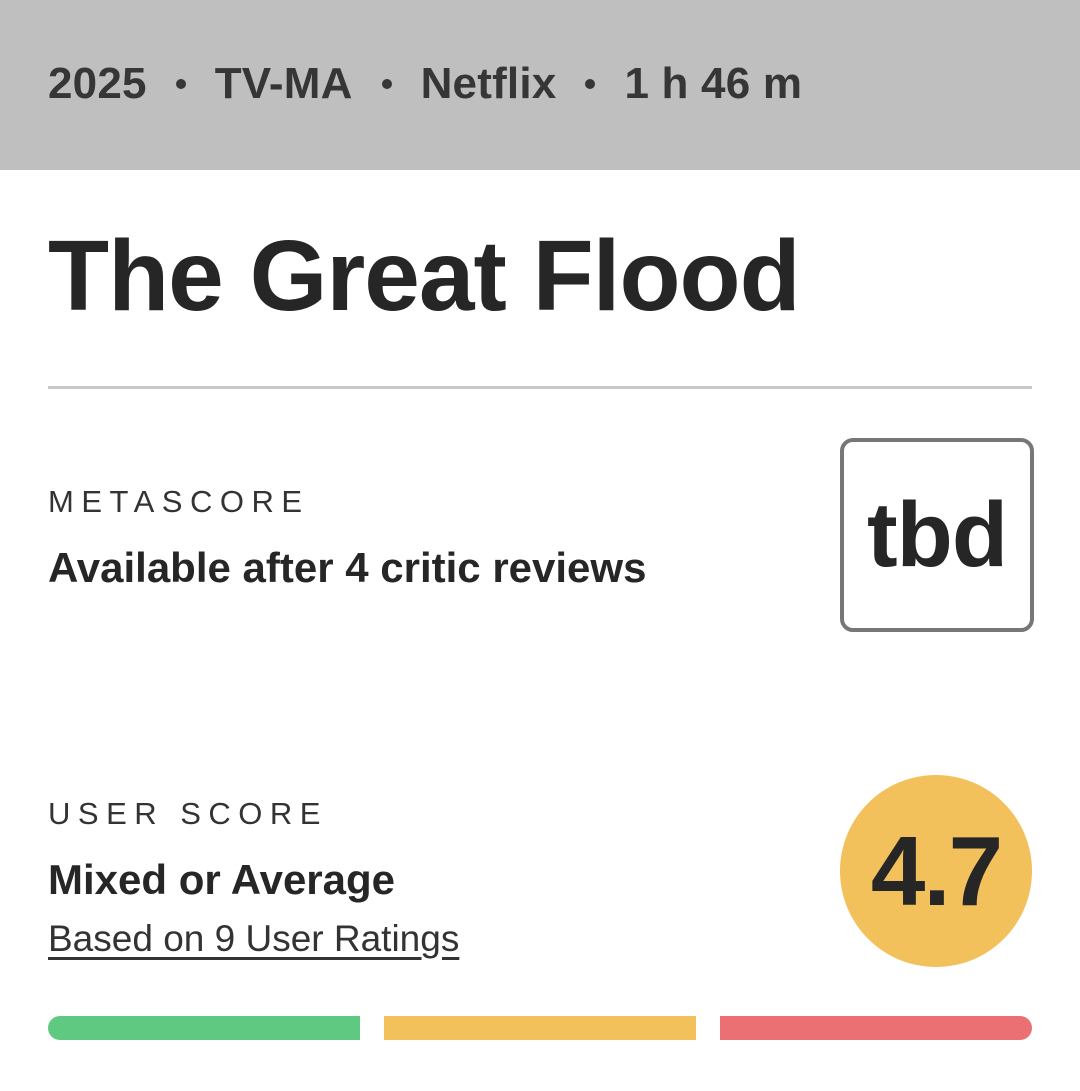 This screenshot has width=1080, height=1091. I want to click on user-ratings-link: Based on 9 User Ratings, so click(254, 938).